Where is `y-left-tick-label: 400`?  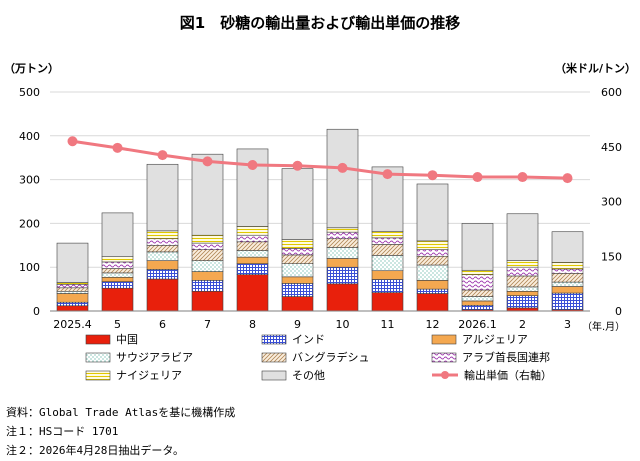
y-left-tick-label: 400 is located at coordinates (29, 136).